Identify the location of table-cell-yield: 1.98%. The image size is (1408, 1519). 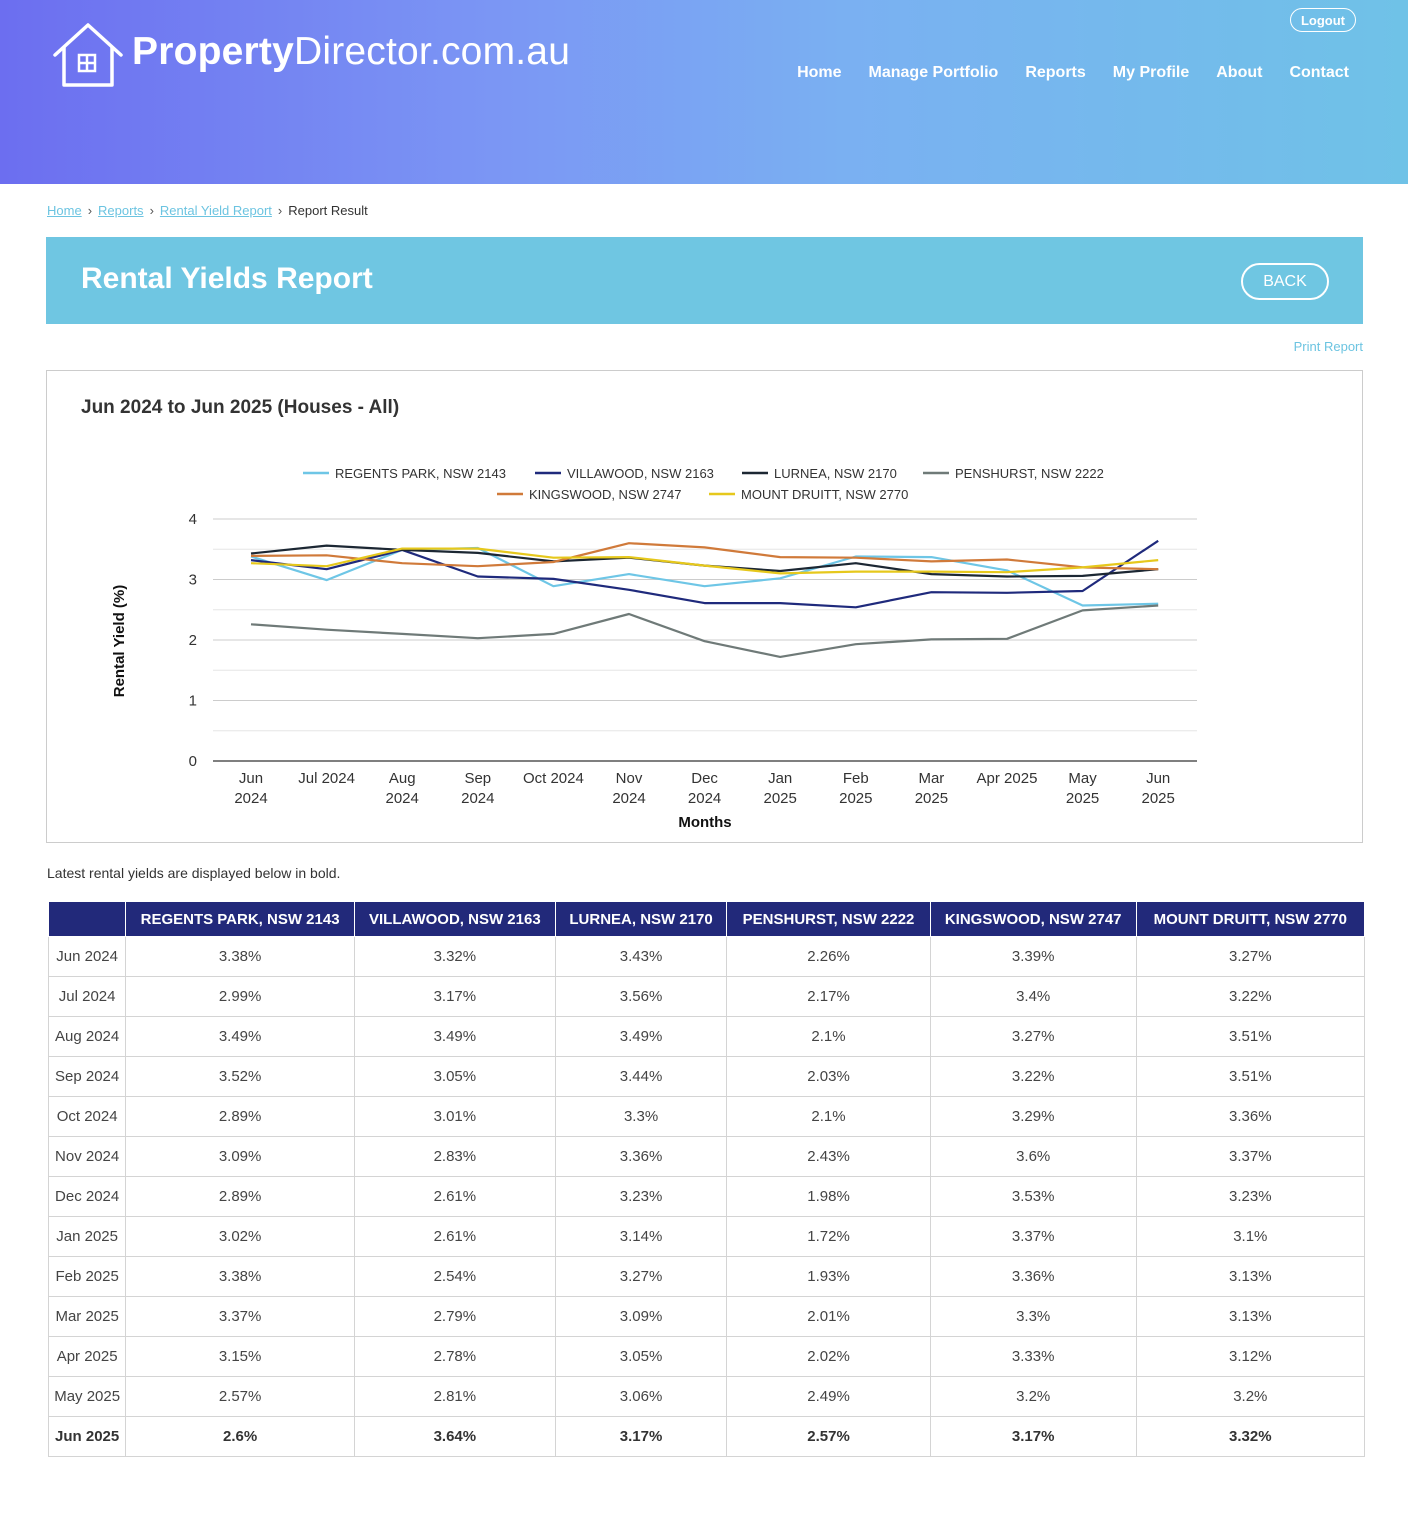
(828, 1196).